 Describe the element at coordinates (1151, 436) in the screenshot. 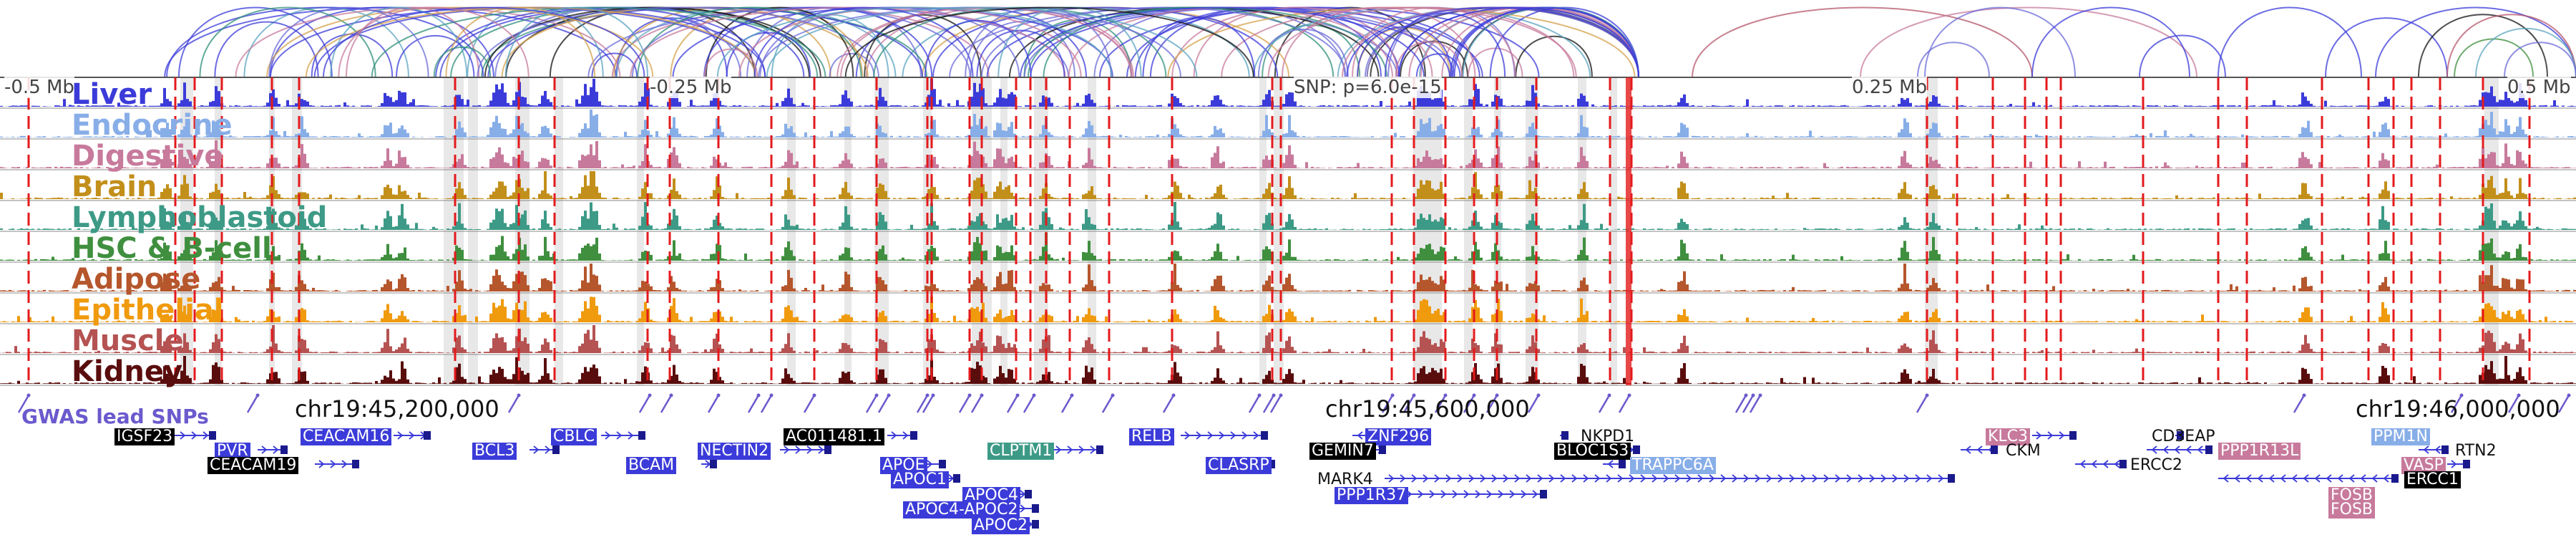

I see `gene-label-relb: RELB` at that location.